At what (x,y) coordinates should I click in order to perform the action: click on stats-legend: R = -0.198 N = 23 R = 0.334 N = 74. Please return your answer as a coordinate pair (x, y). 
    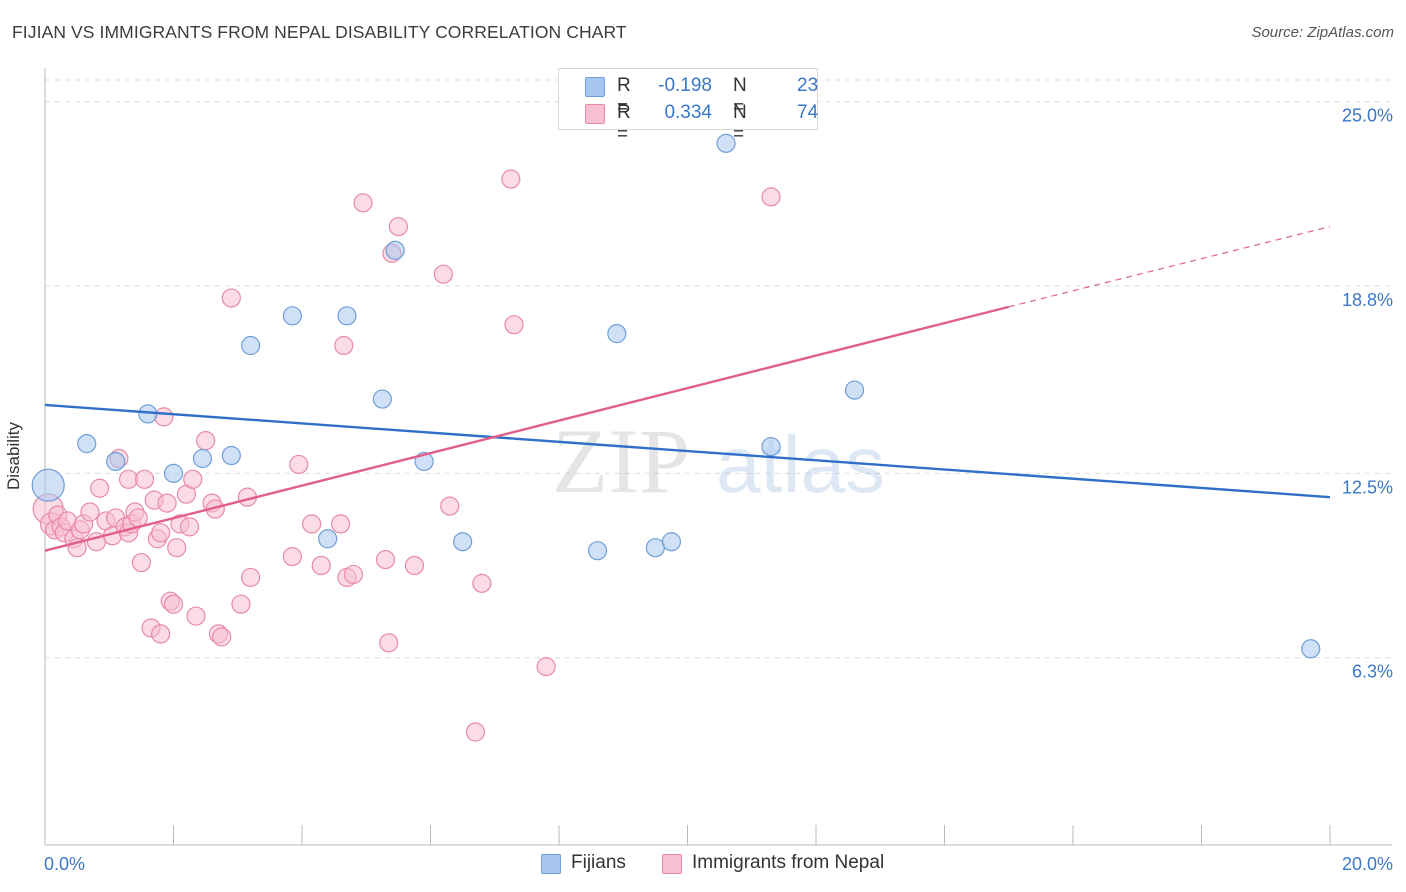
    Looking at the image, I should click on (688, 106).